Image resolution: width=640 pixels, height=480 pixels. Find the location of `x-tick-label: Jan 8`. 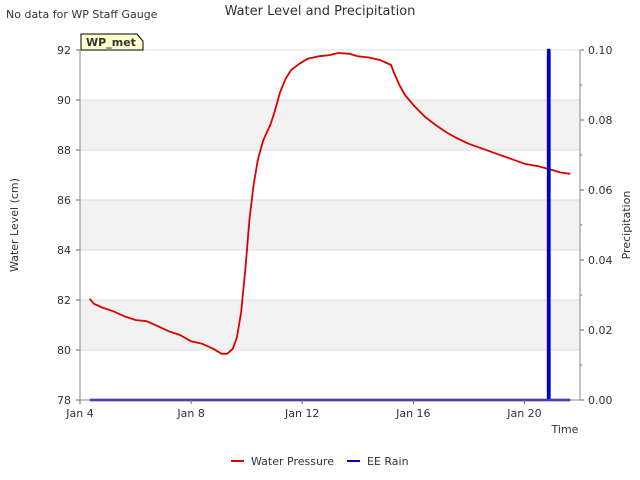

x-tick-label: Jan 8 is located at coordinates (190, 413).